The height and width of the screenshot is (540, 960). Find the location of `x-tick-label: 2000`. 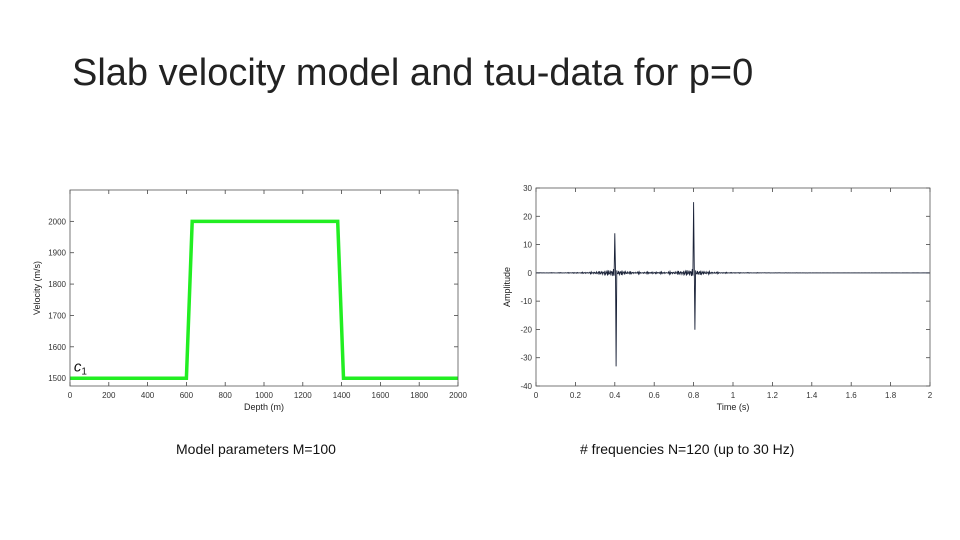

x-tick-label: 2000 is located at coordinates (458, 395).